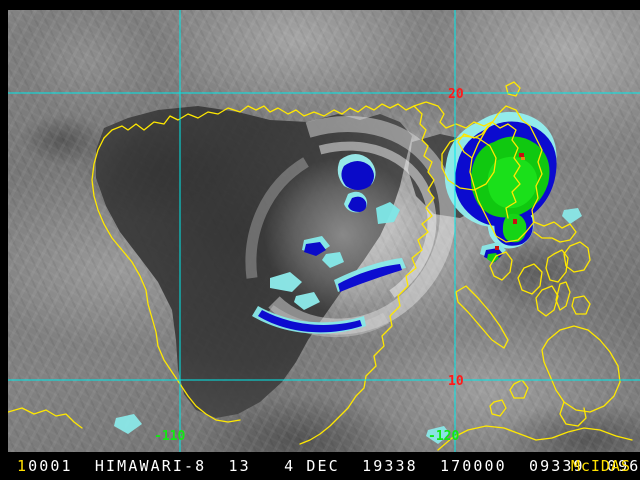 This screenshot has width=640, height=480. Describe the element at coordinates (444, 436) in the screenshot. I see `gridlabel-lon-120: -120` at that location.